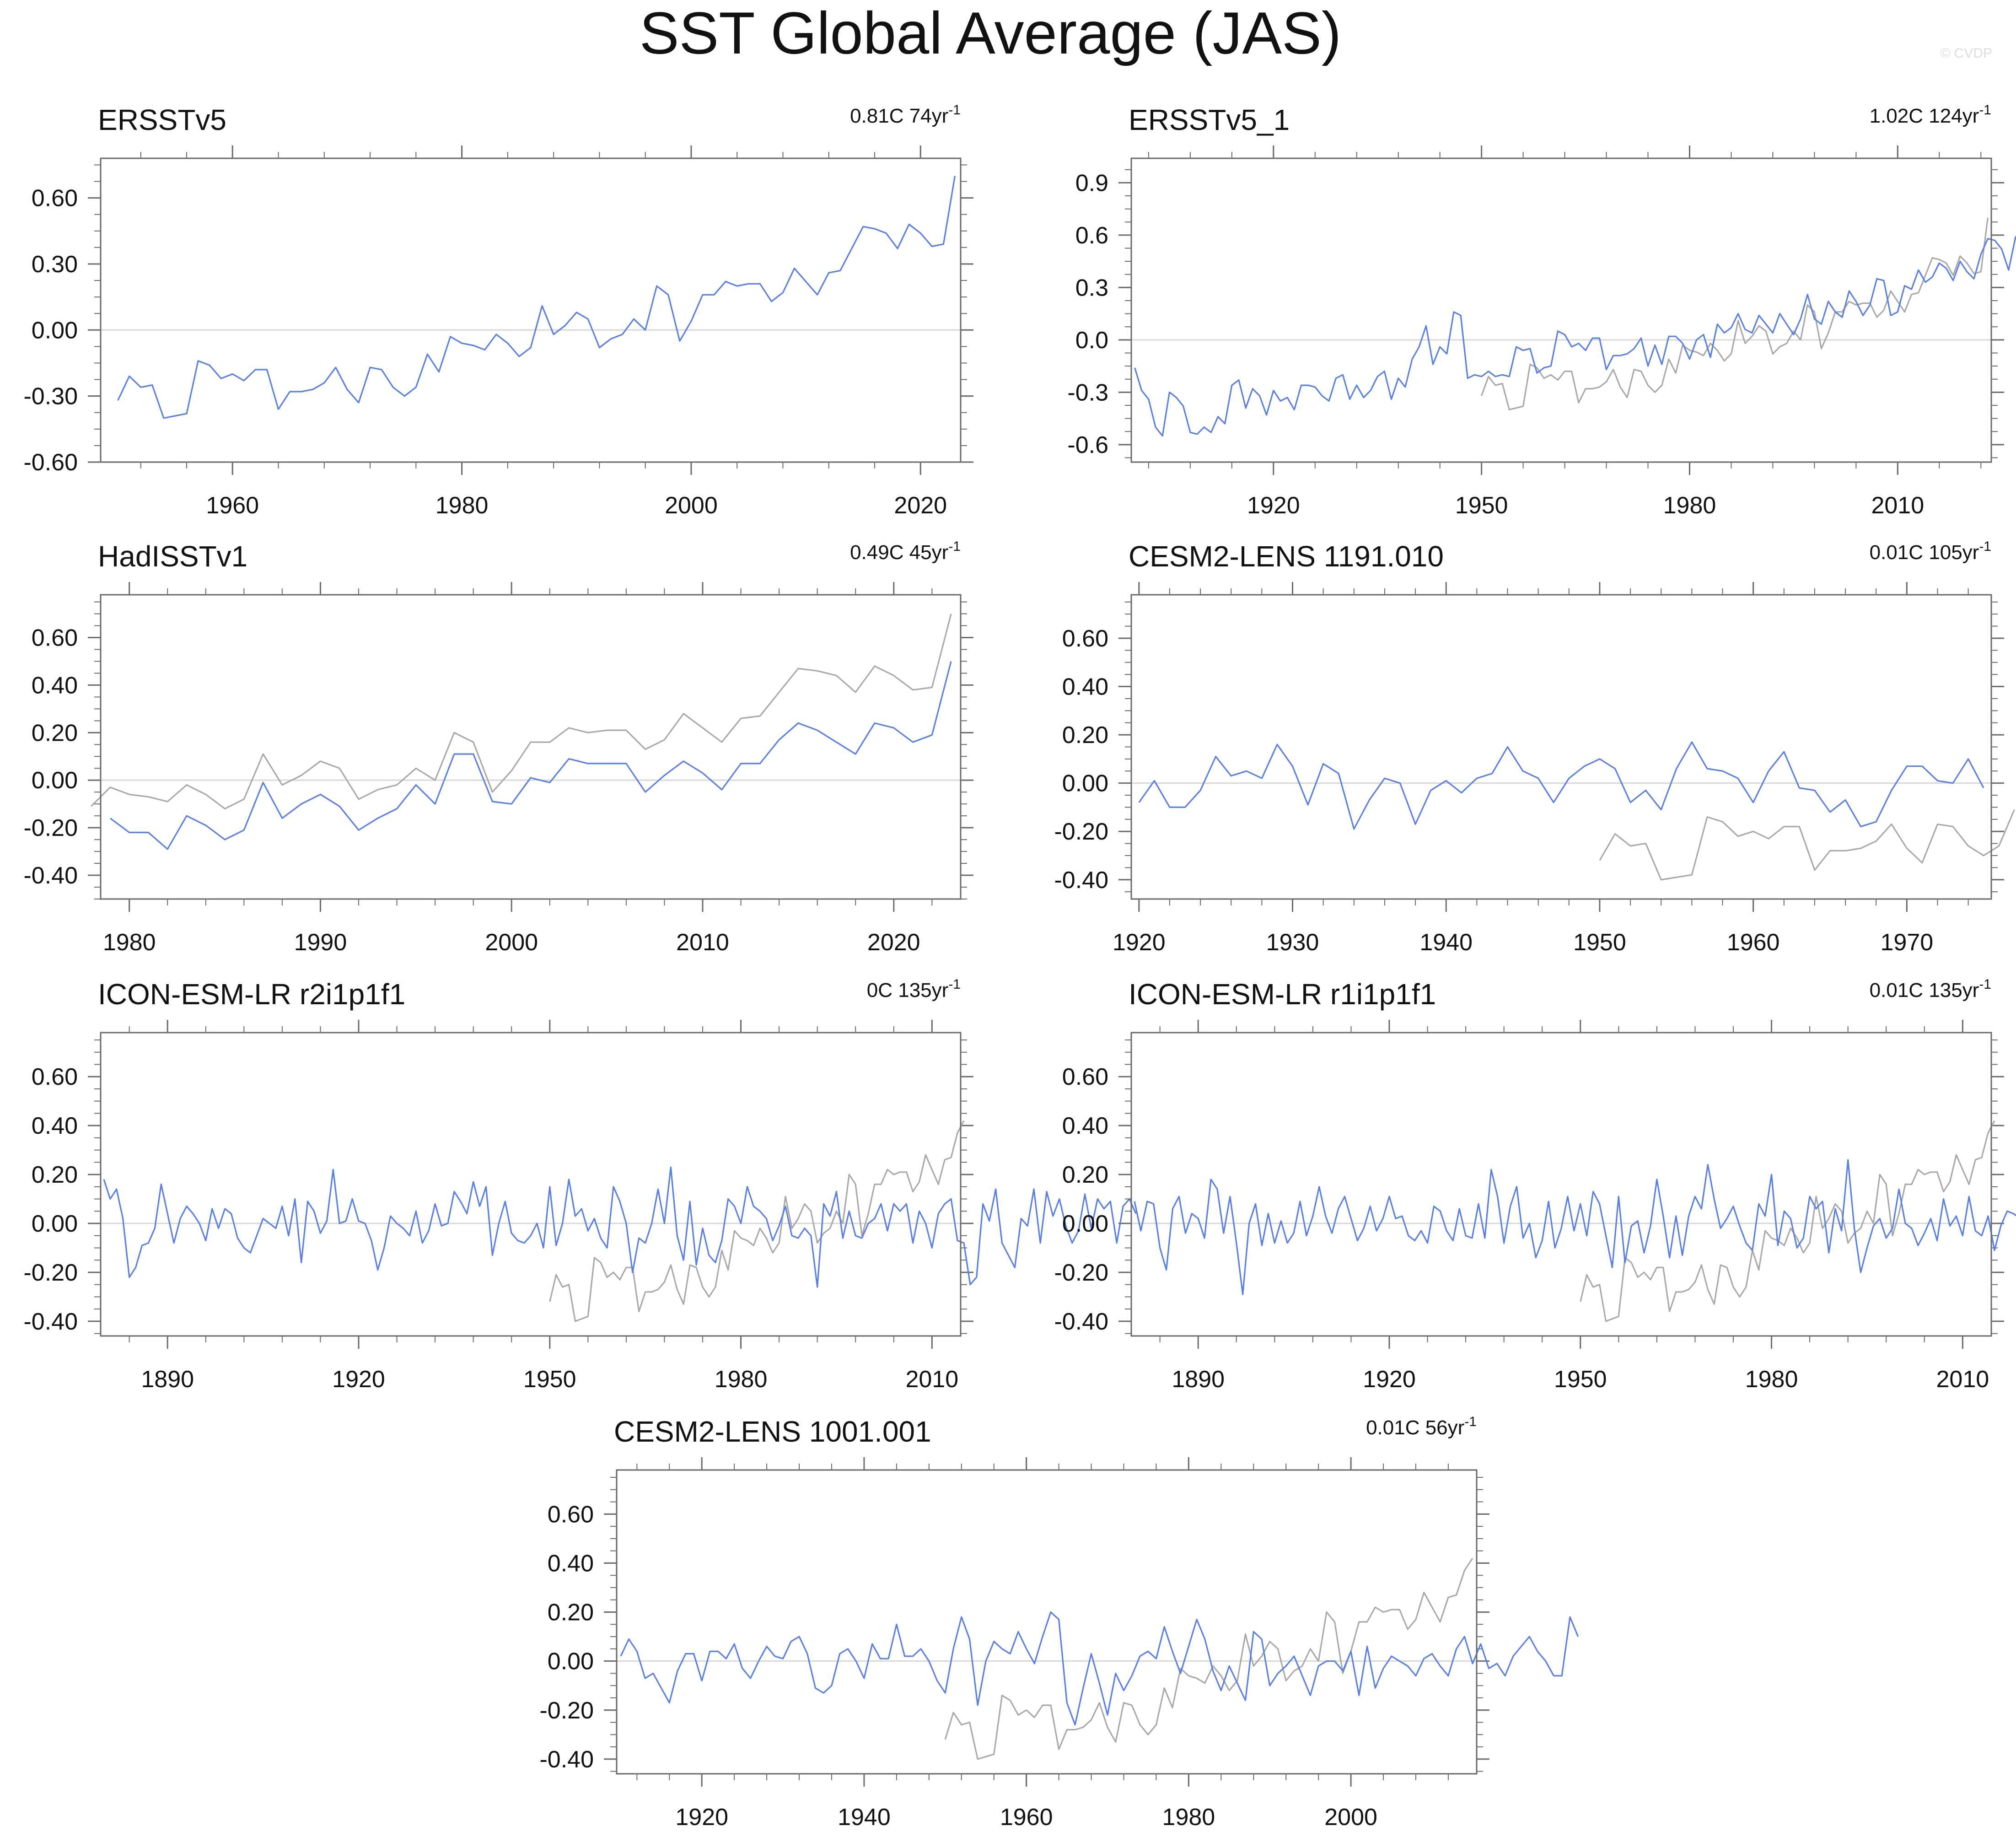 The image size is (2016, 1847). Describe the element at coordinates (905, 114) in the screenshot. I see `panel-trend-stat: 0.81C 74yr-1` at that location.